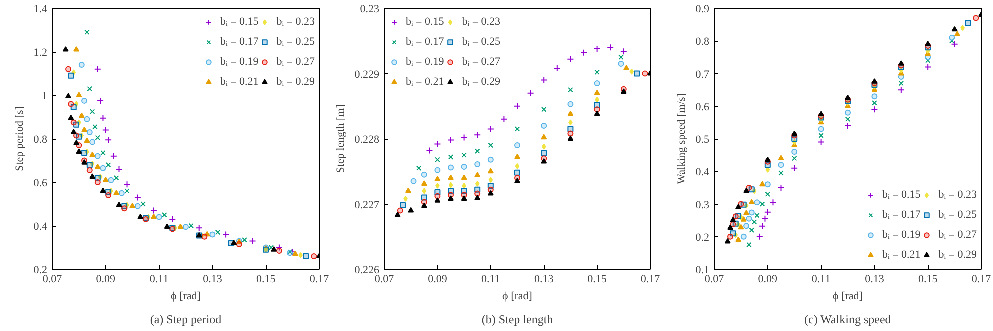 The width and height of the screenshot is (993, 331). I want to click on y-tick-label: 0.9, so click(703, 10).